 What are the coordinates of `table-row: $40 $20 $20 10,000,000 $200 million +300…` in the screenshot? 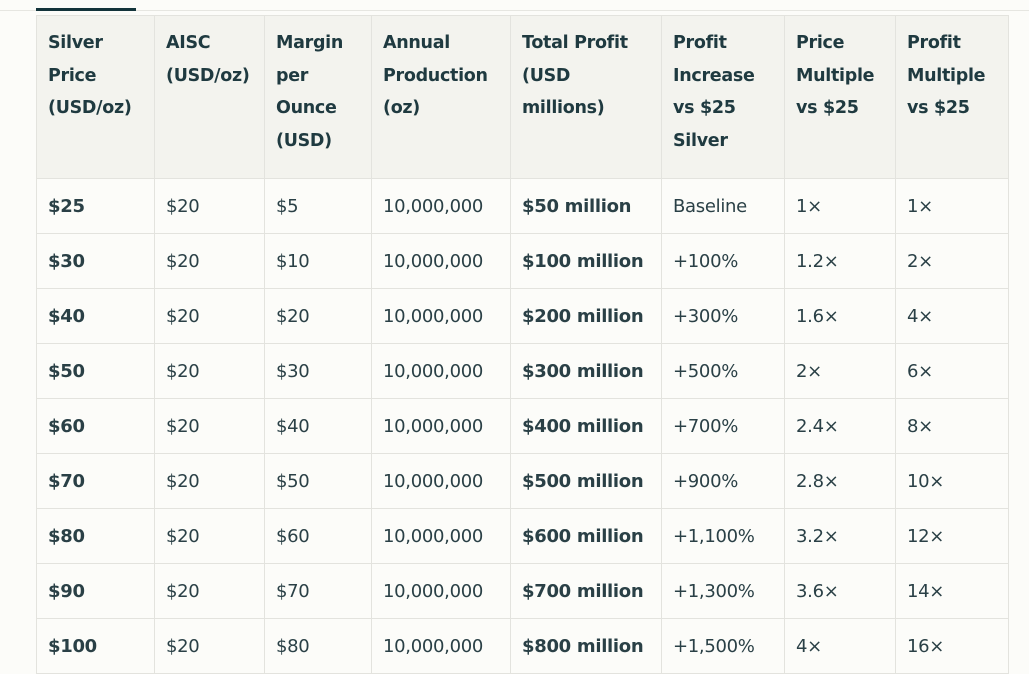 It's located at (522, 316).